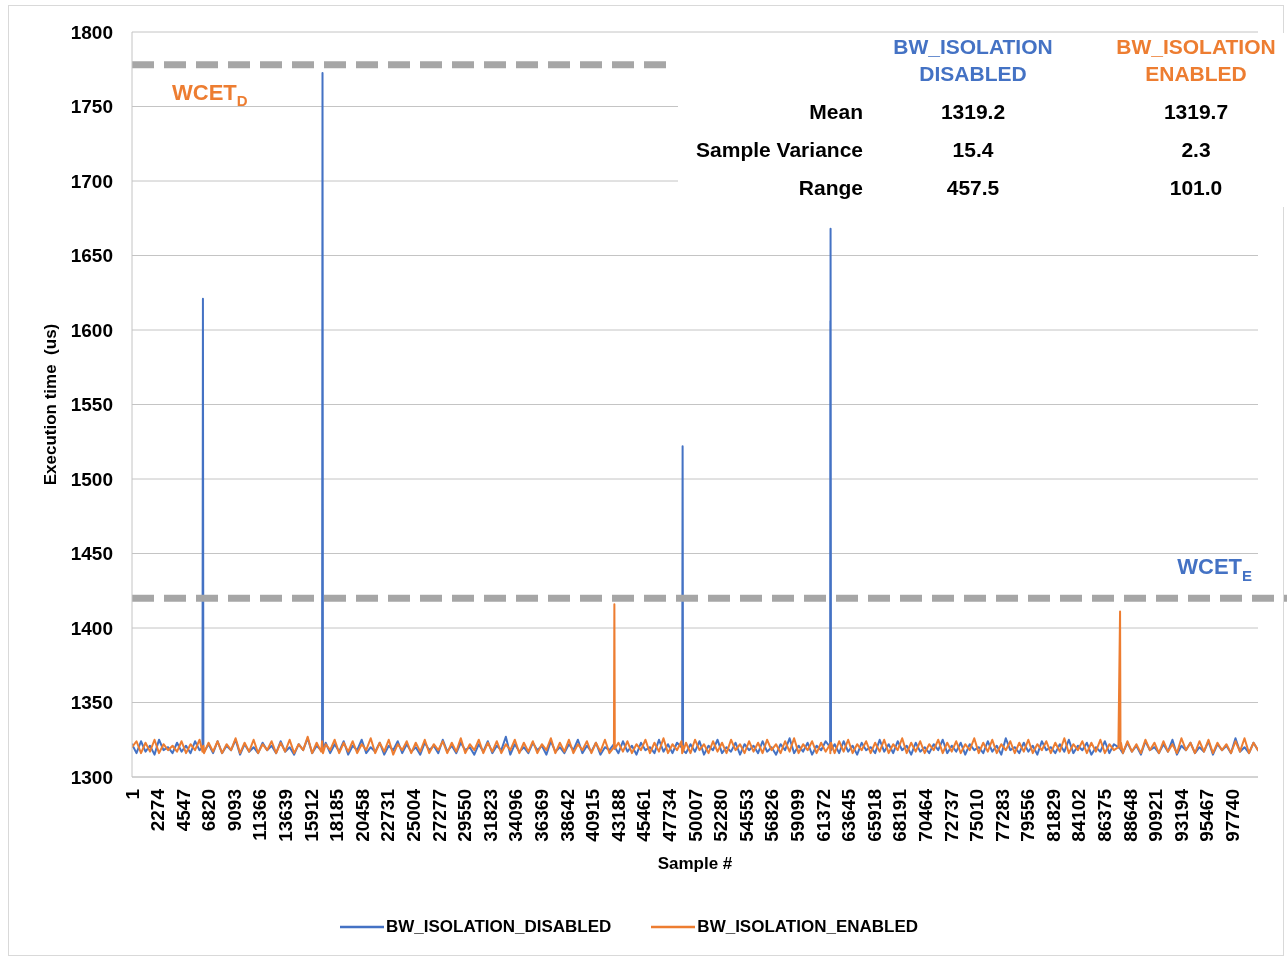 The height and width of the screenshot is (958, 1287). What do you see at coordinates (91, 330) in the screenshot?
I see `y-tick-label: 1600` at bounding box center [91, 330].